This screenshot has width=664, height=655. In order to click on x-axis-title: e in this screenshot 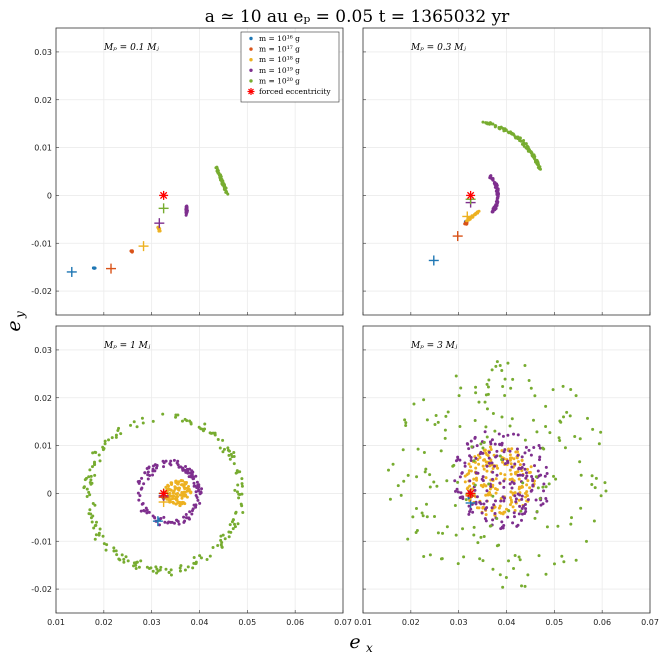, I will do `click(354, 642)`.